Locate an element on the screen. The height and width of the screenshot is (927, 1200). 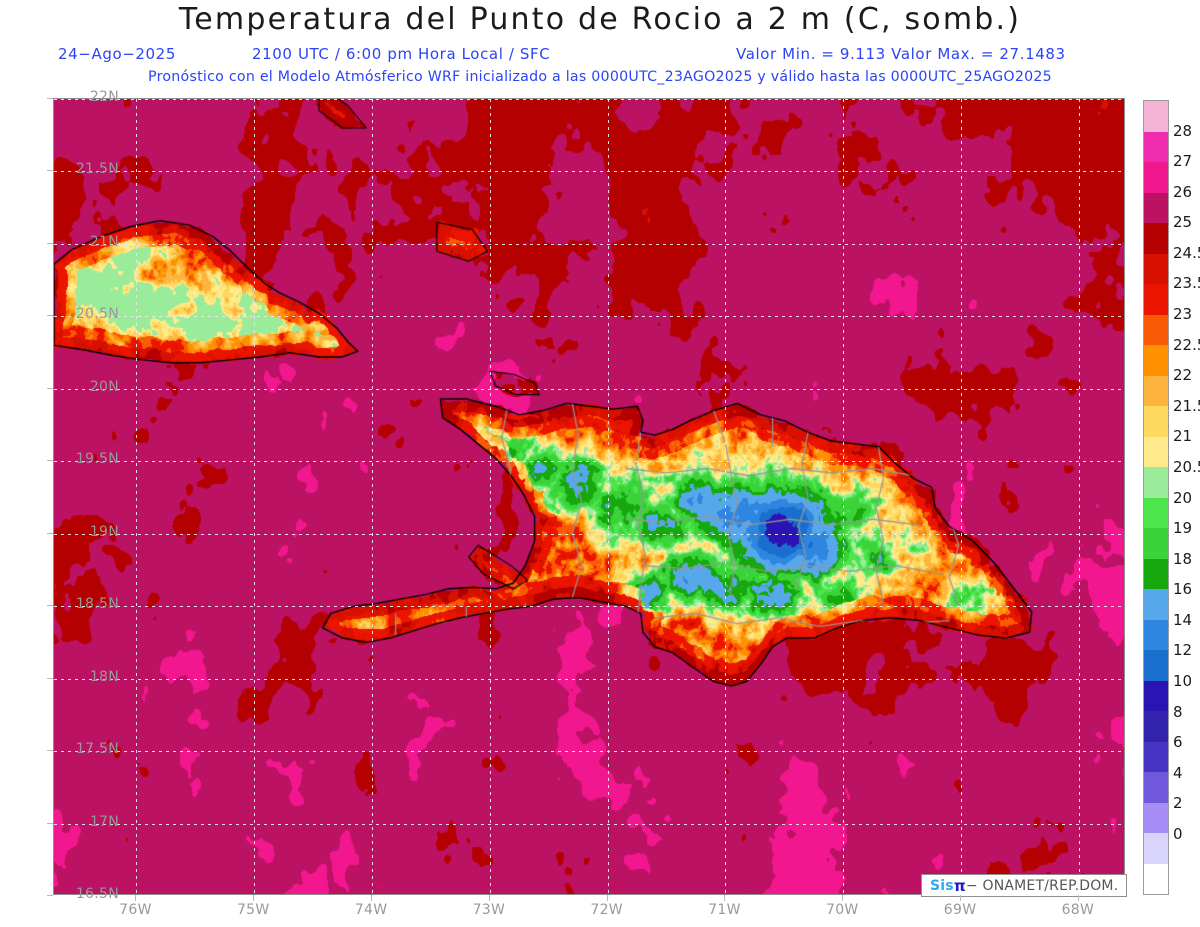
credit-sis: Sis is located at coordinates (942, 885).